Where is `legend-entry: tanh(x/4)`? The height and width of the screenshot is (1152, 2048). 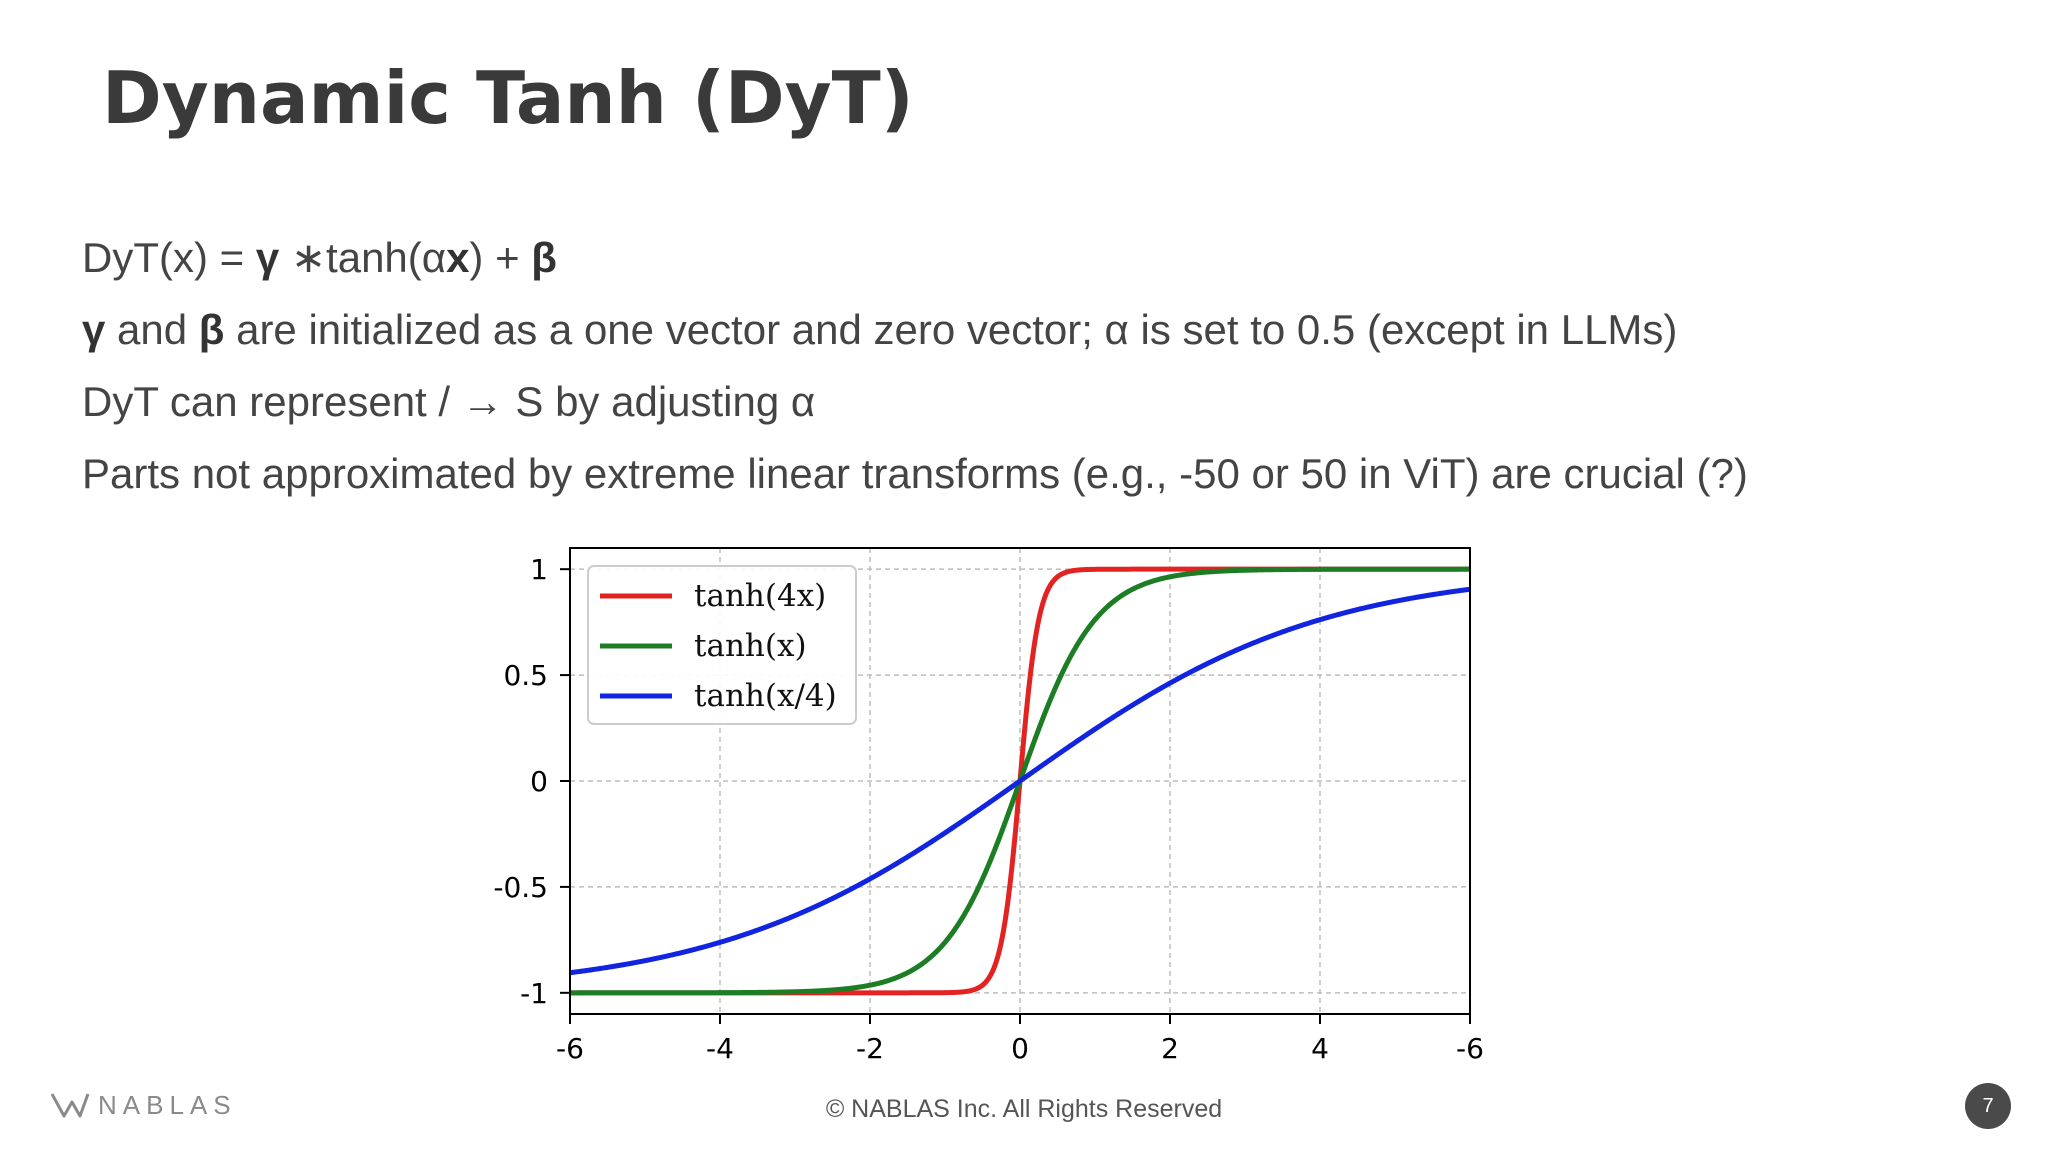 legend-entry: tanh(x/4) is located at coordinates (765, 696).